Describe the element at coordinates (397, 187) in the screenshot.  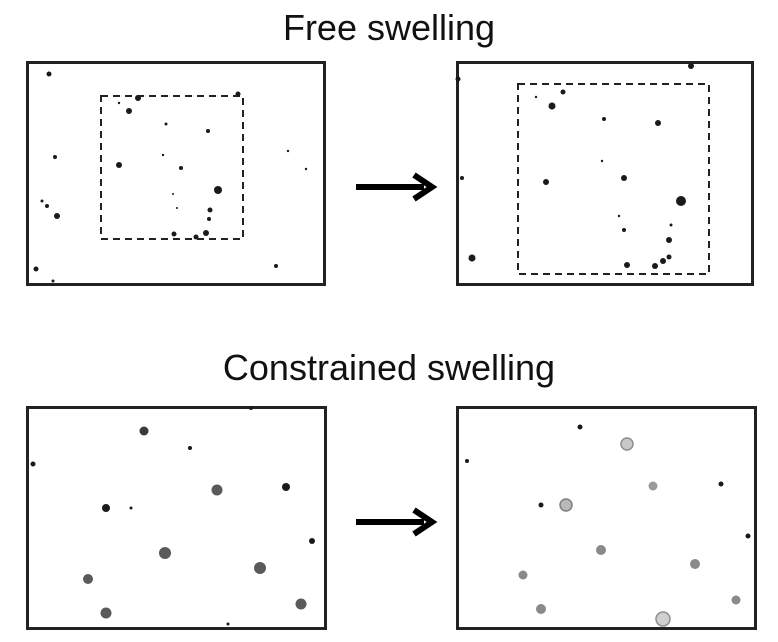
I see `free-swelling-arrow-icon` at that location.